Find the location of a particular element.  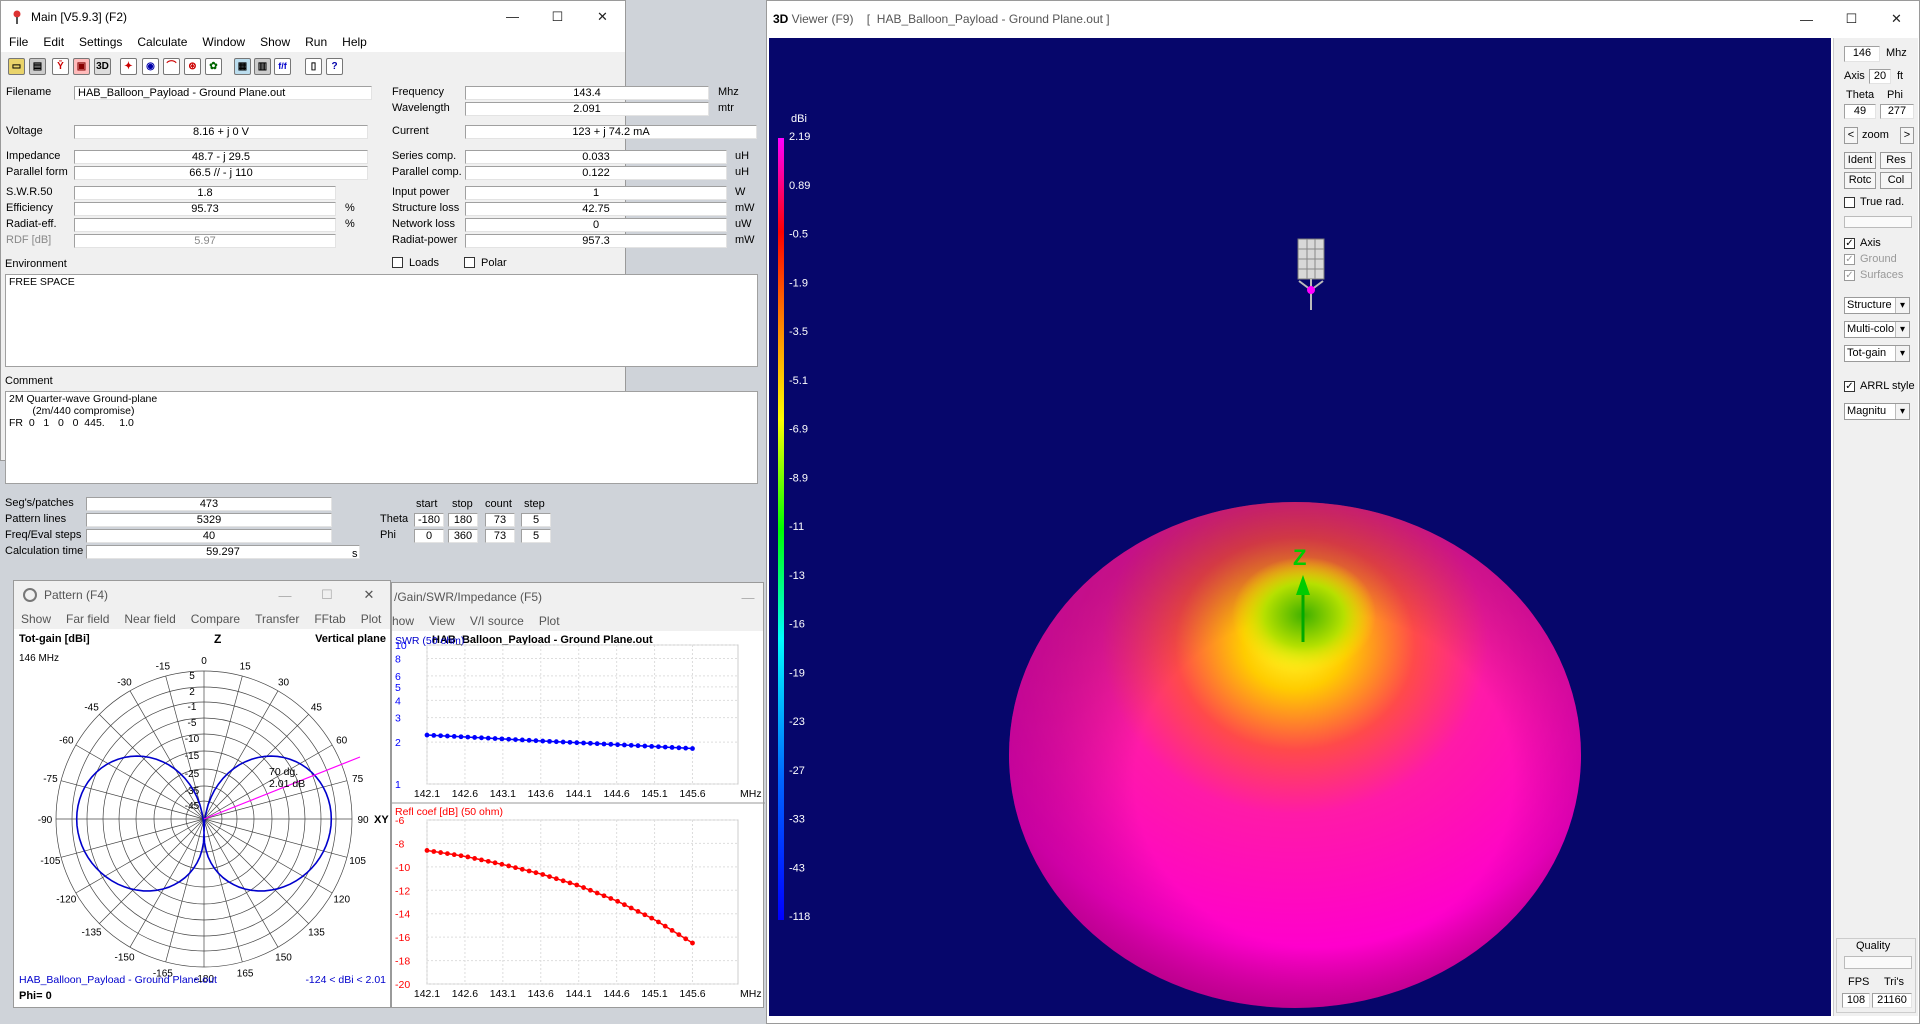

network-loss-unit: uW is located at coordinates (743, 224).